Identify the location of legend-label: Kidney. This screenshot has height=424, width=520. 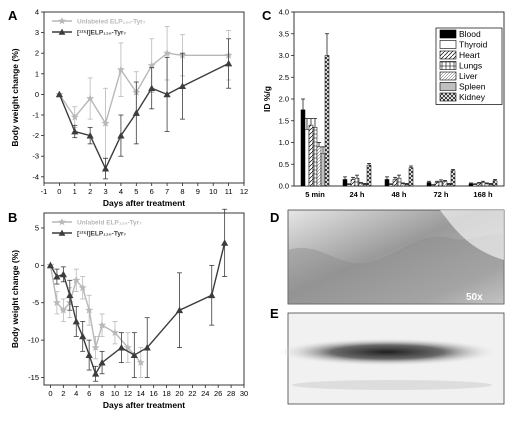
(472, 97).